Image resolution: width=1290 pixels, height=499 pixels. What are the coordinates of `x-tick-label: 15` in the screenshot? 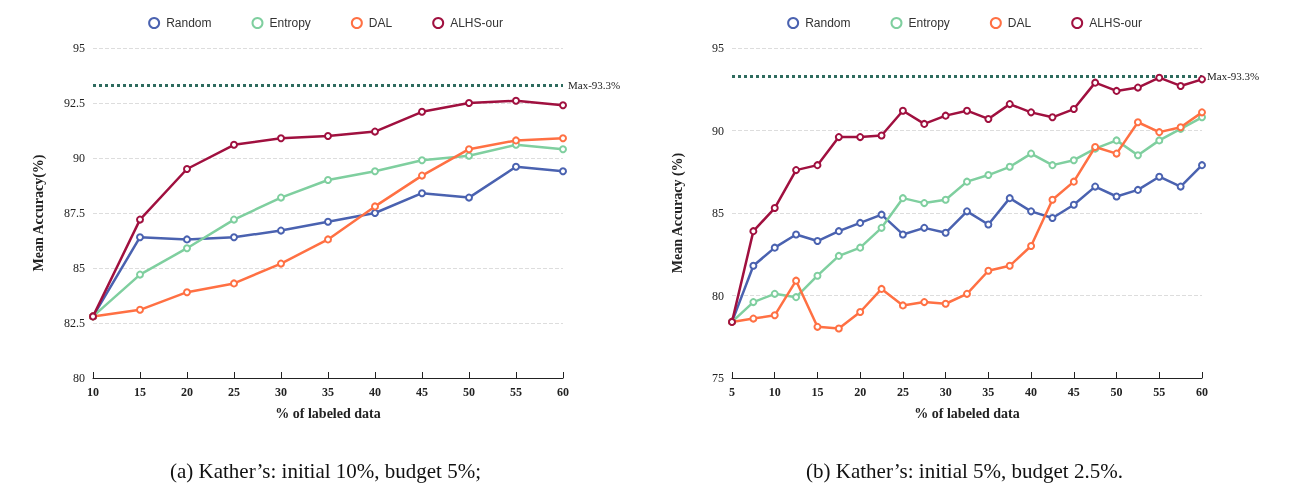 It's located at (817, 392).